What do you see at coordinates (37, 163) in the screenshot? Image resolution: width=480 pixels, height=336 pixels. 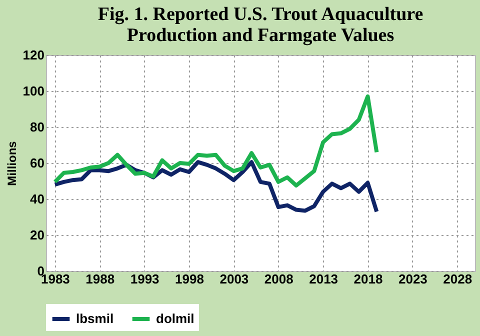 I see `y-tick-label: 60` at bounding box center [37, 163].